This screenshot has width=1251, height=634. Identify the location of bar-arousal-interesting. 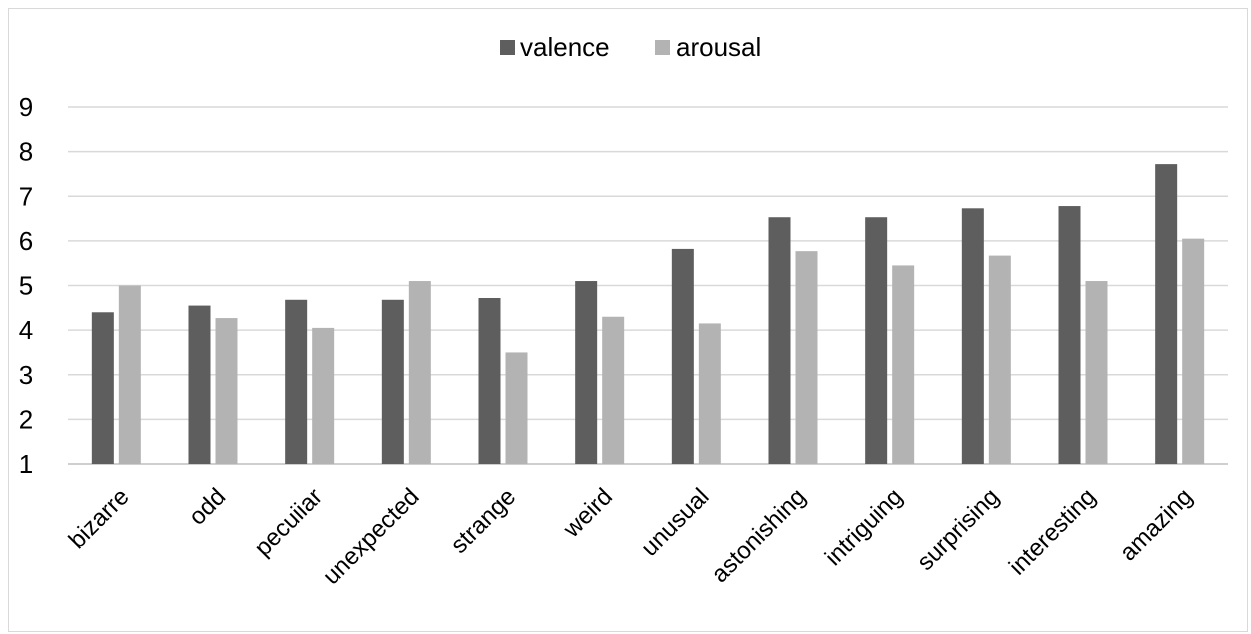
(1096, 372).